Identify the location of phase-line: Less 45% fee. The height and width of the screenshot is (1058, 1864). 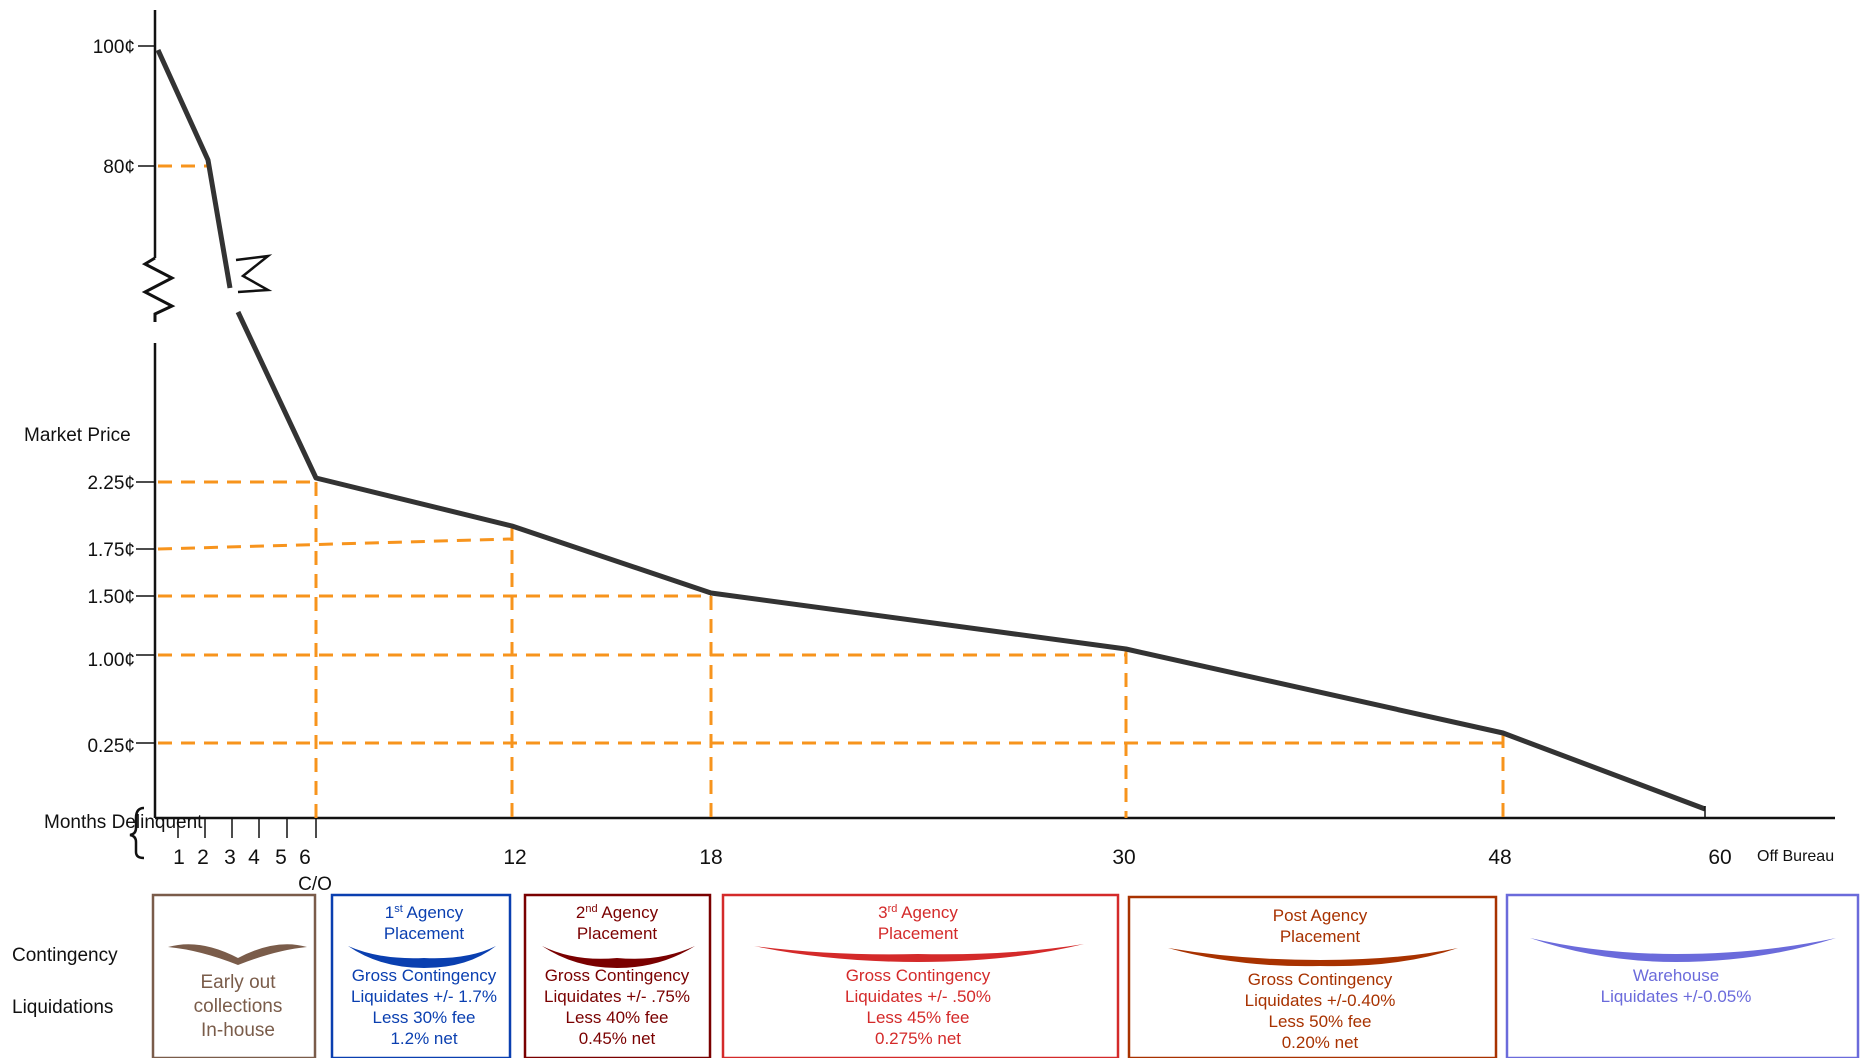
(917, 1017).